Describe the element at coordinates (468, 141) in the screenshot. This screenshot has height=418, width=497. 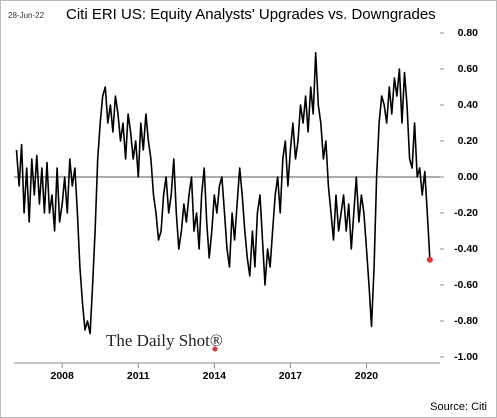
I see `y-tick-label: 0.20` at that location.